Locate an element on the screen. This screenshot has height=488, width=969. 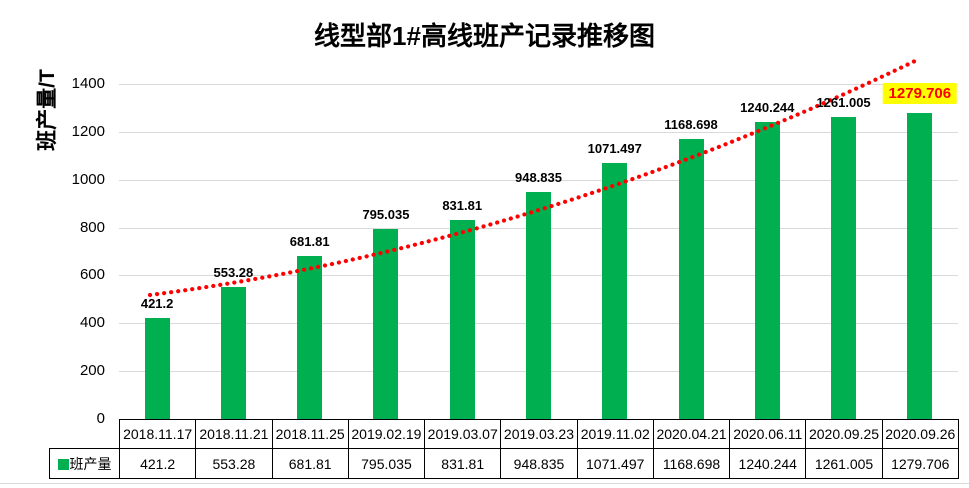
y-axis-title: 班产量/T is located at coordinates (47, 110).